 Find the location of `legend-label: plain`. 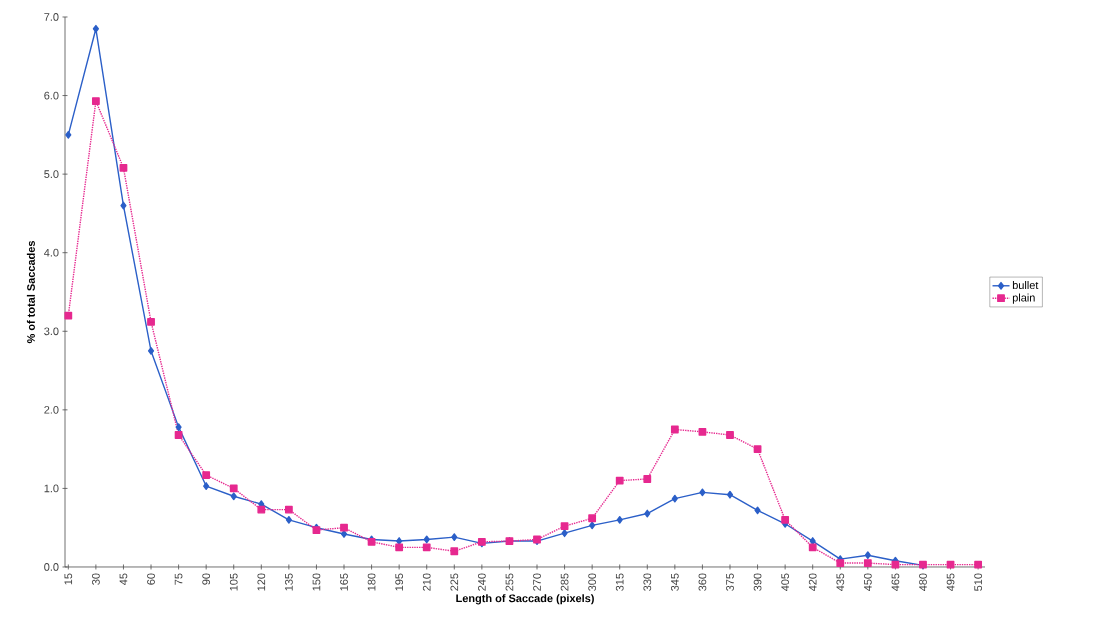

legend-label: plain is located at coordinates (1023, 298).